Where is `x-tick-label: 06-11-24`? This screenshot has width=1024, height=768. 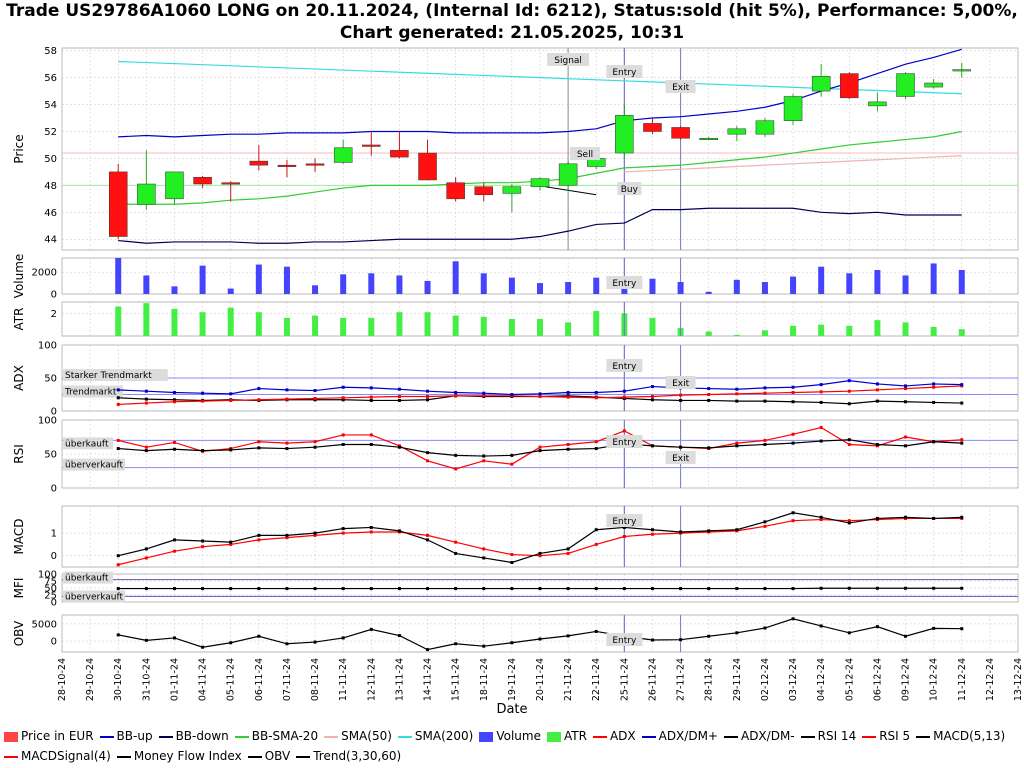
x-tick-label: 06-11-24 is located at coordinates (259, 679).